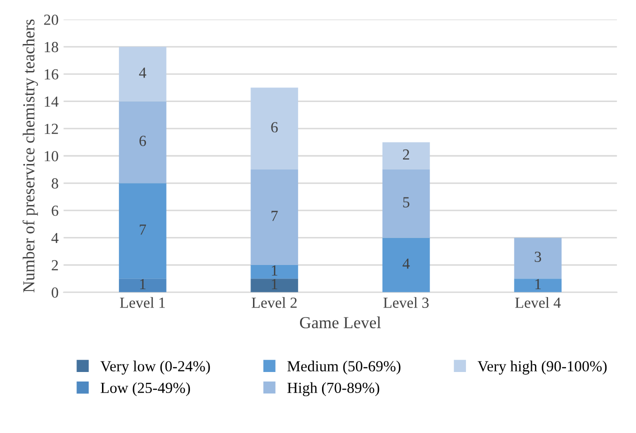 The image size is (636, 433). What do you see at coordinates (51, 74) in the screenshot?
I see `y-tick-label: 16` at bounding box center [51, 74].